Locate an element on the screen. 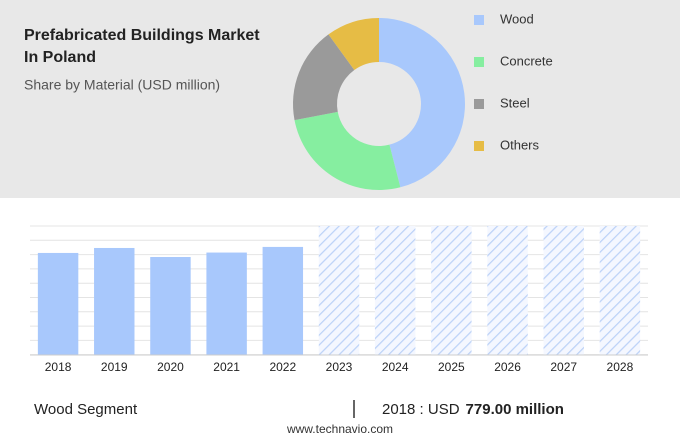 Image resolution: width=680 pixels, height=445 pixels. x-tick-label: 2023 is located at coordinates (339, 367).